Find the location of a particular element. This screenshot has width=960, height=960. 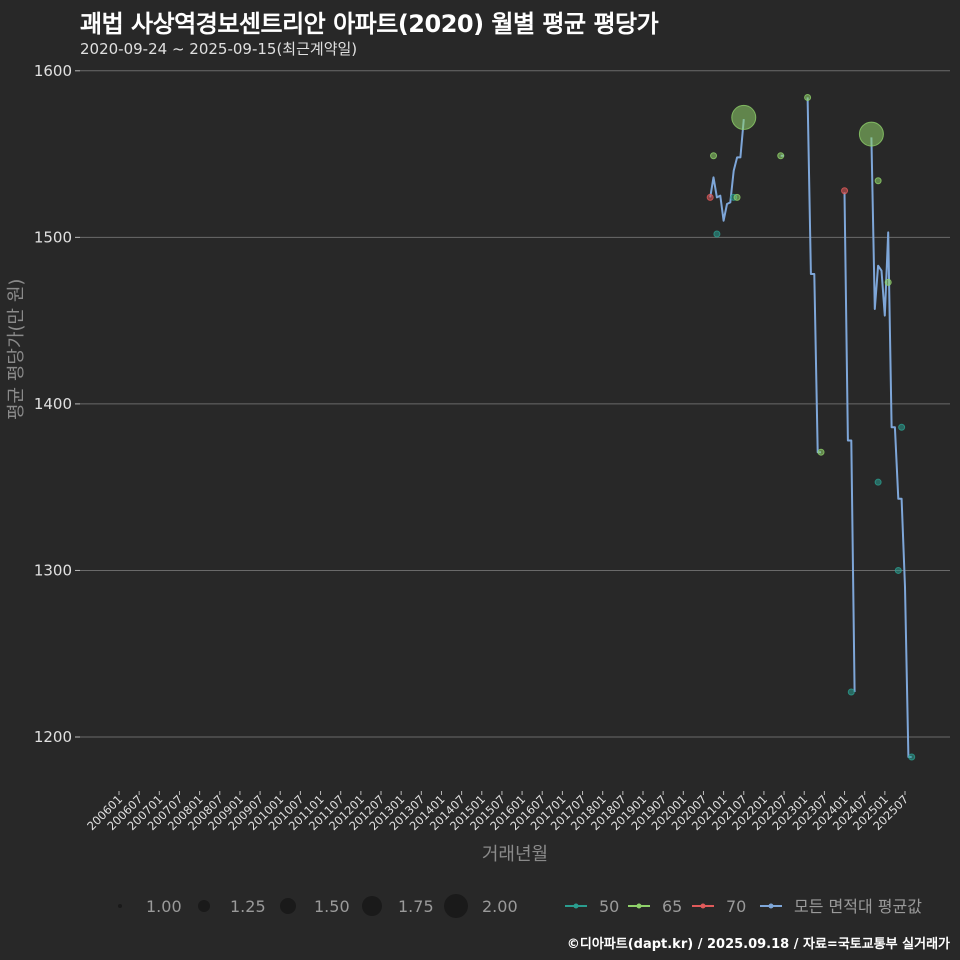

legend-series-label: 모든 면적대 평균값 is located at coordinates (858, 906).